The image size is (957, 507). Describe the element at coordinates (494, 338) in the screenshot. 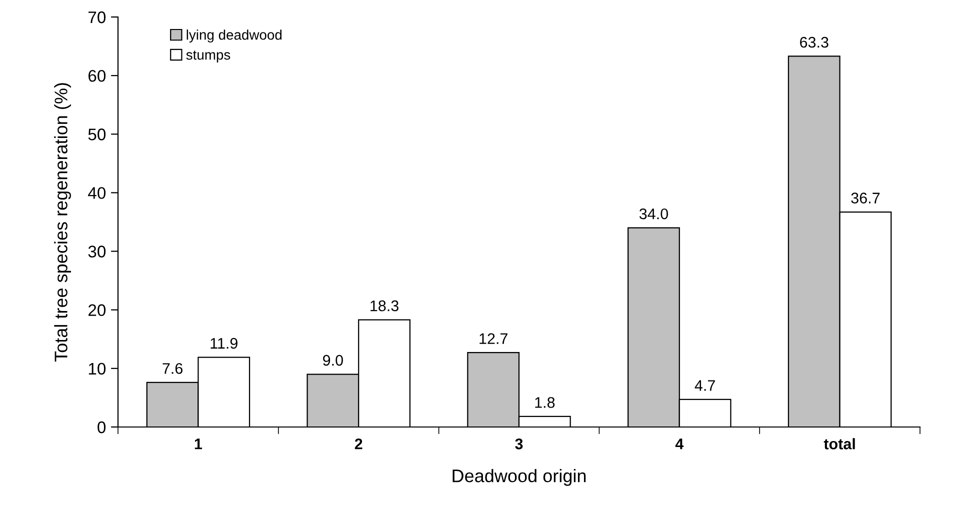

I see `data-label: 12.7` at that location.